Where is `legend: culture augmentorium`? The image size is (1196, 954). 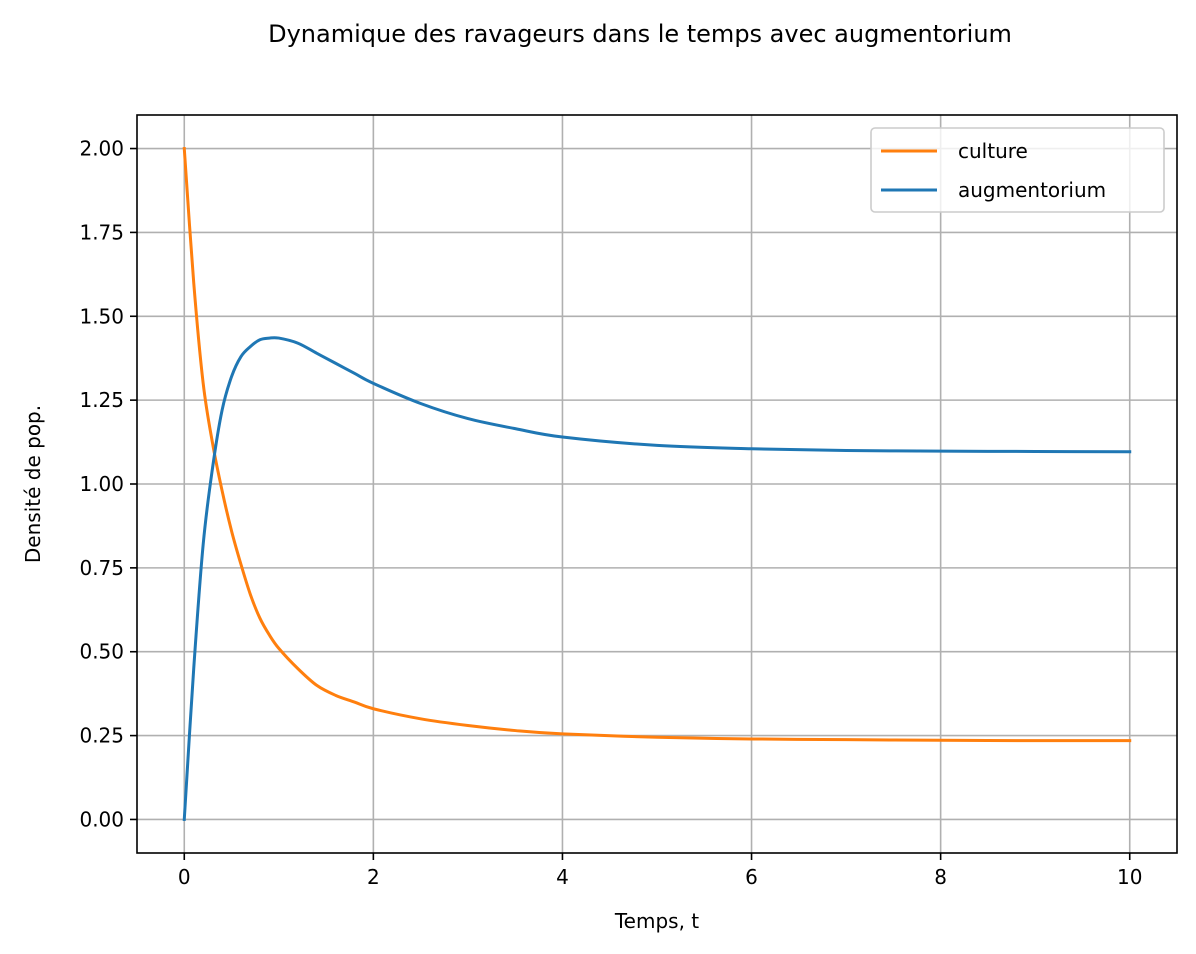 legend: culture augmentorium is located at coordinates (1017, 170).